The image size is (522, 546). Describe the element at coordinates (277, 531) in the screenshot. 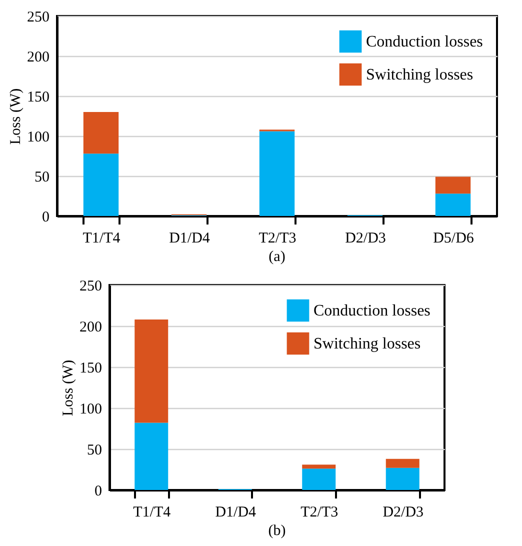

I see `text: (b)` at that location.